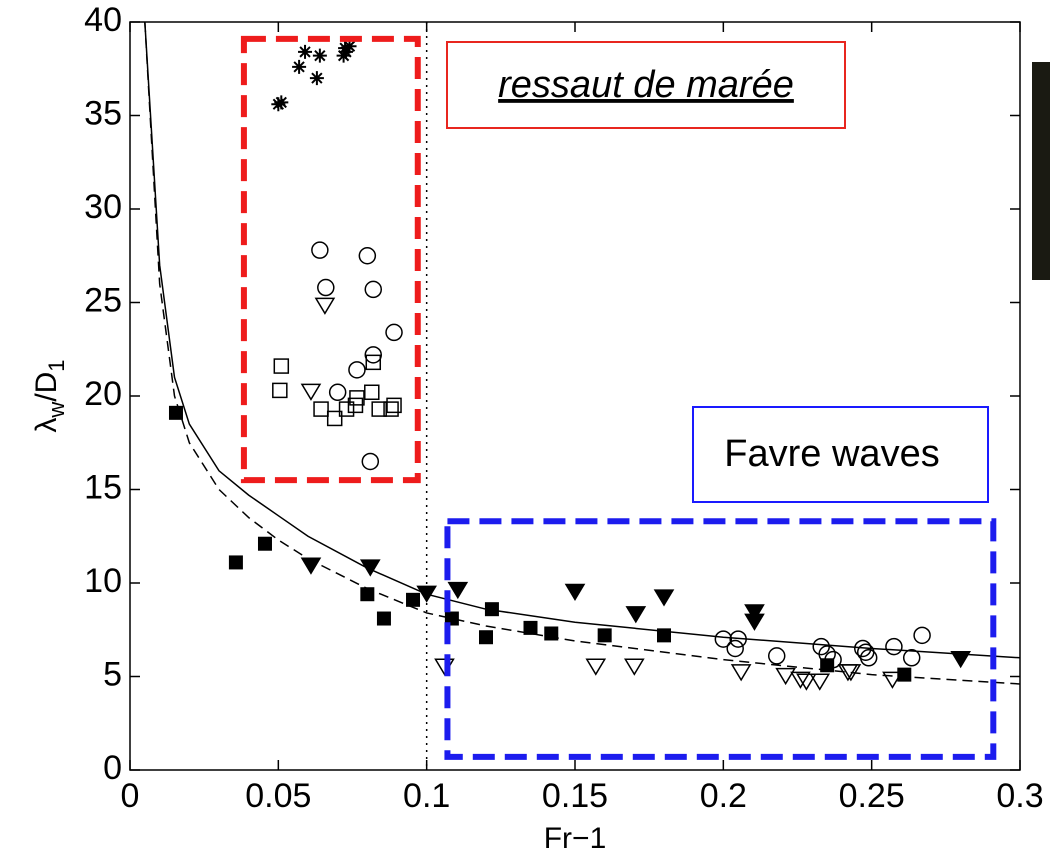  Describe the element at coordinates (831, 454) in the screenshot. I see `annotation-text: Favre waves` at that location.